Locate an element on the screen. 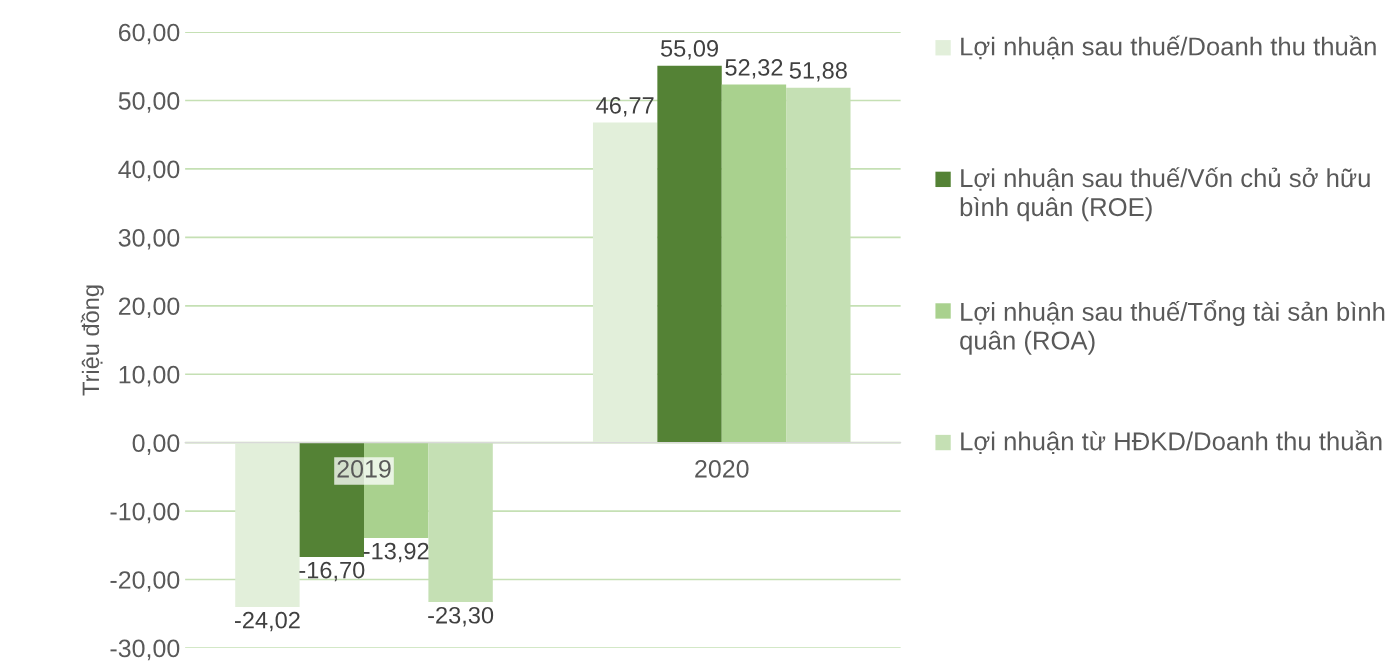 The image size is (1392, 668). y-tick-label: 60,00 is located at coordinates (149, 34).